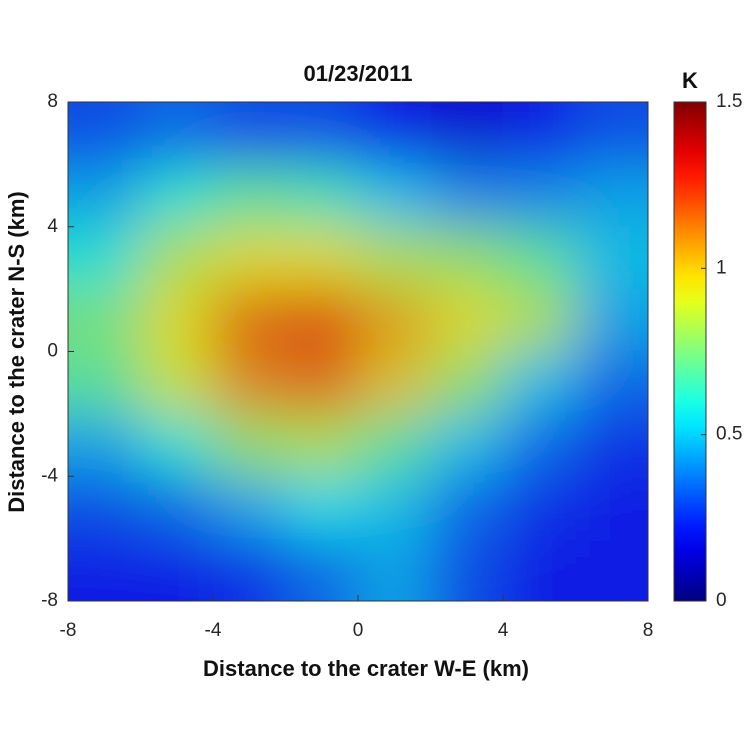 The image size is (750, 750). What do you see at coordinates (49, 475) in the screenshot?
I see `y-tick-label: -4` at bounding box center [49, 475].